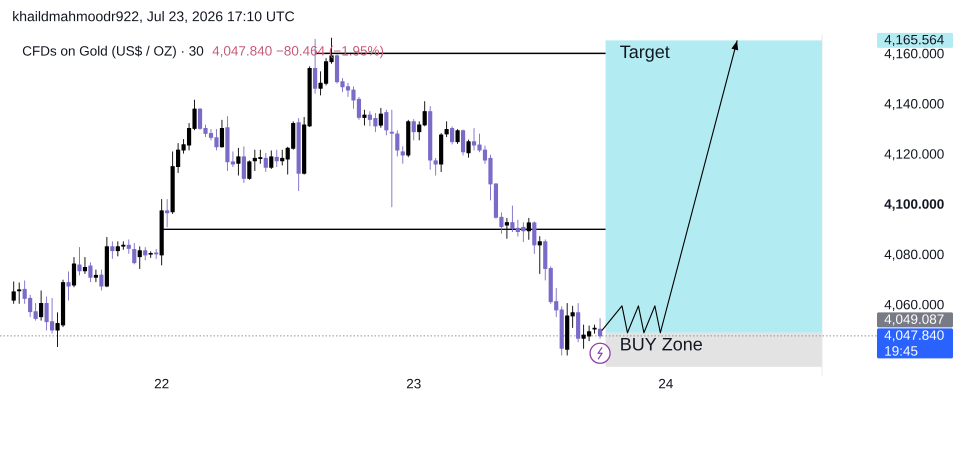 The height and width of the screenshot is (471, 972). I want to click on band-label: BUY Zone, so click(661, 344).